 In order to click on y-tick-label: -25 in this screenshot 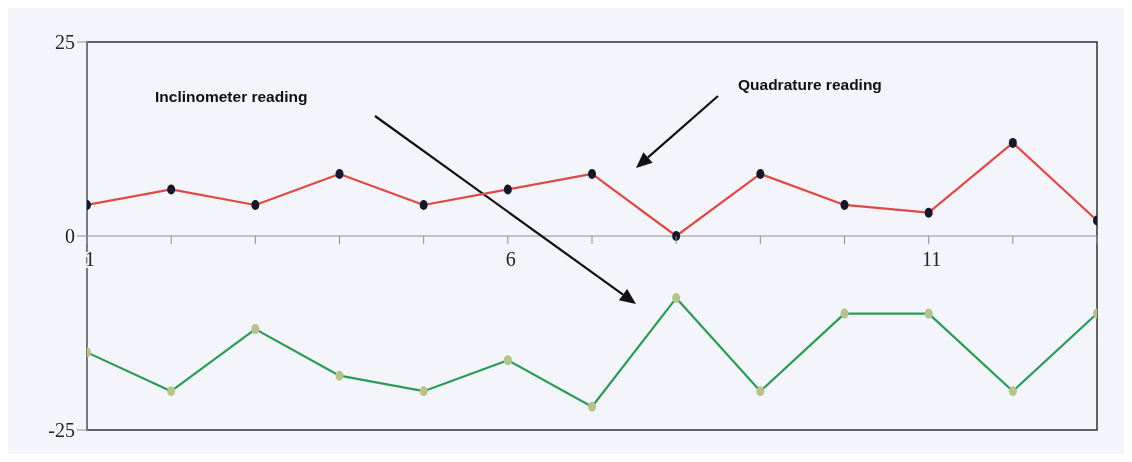, I will do `click(61, 430)`.